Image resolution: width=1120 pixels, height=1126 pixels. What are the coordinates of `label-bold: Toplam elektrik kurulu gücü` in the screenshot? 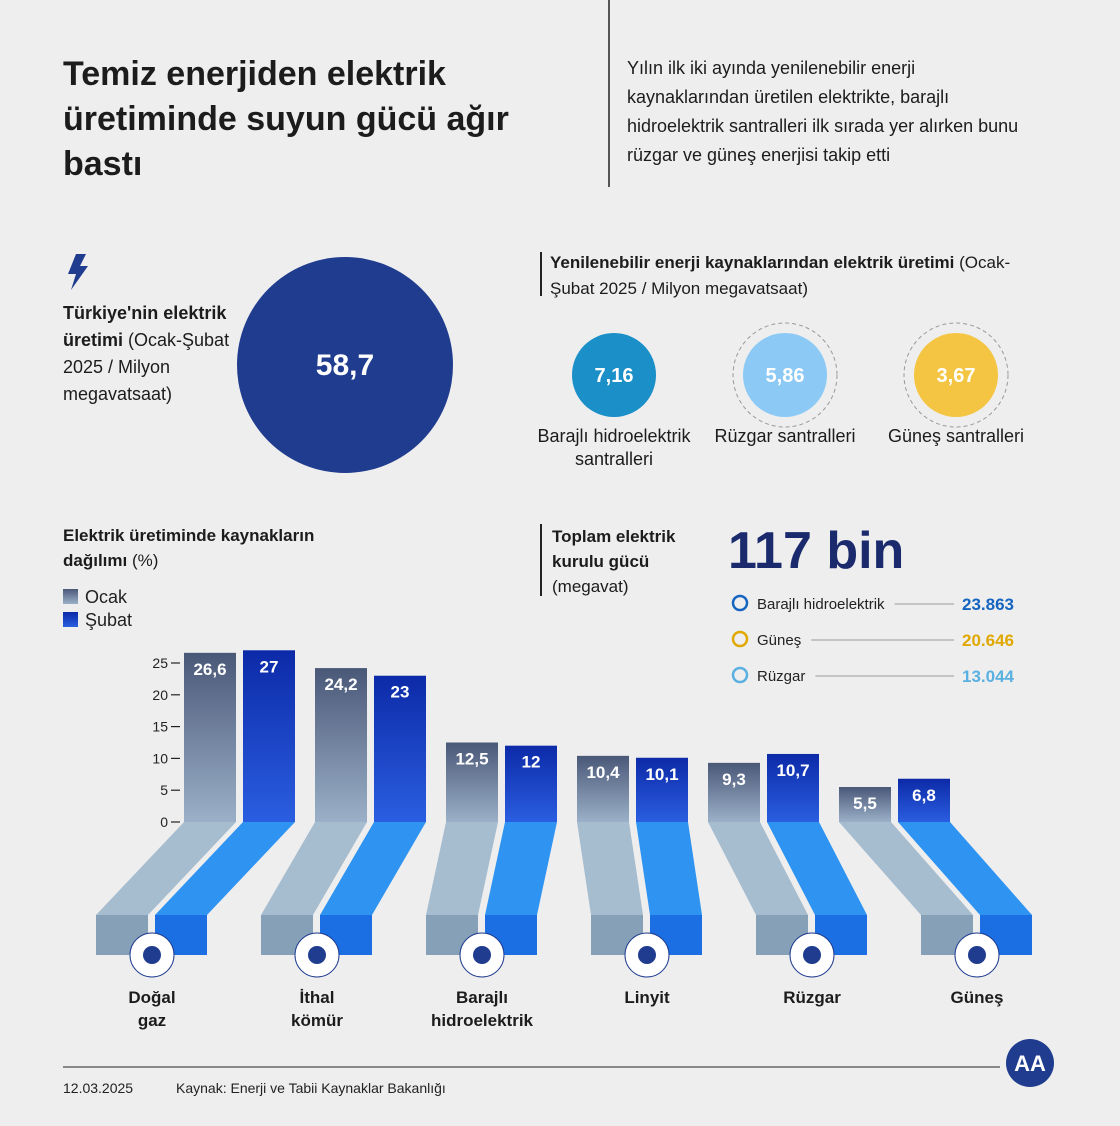 It's located at (614, 549).